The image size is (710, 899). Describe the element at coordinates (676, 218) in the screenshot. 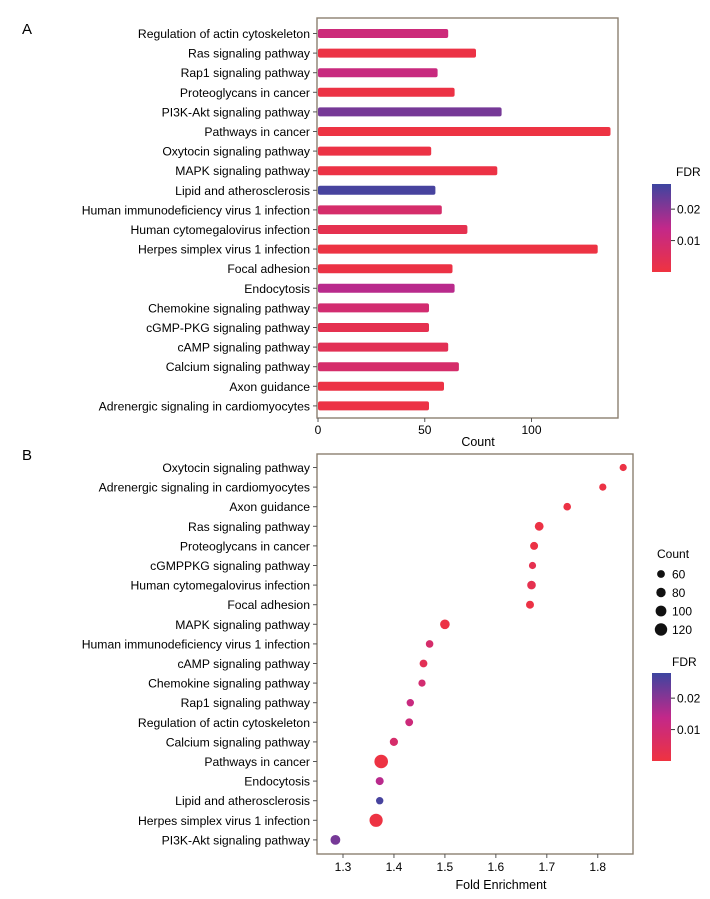

I see `panel-a-fdr-legend: FDR 0.02 0.01` at that location.